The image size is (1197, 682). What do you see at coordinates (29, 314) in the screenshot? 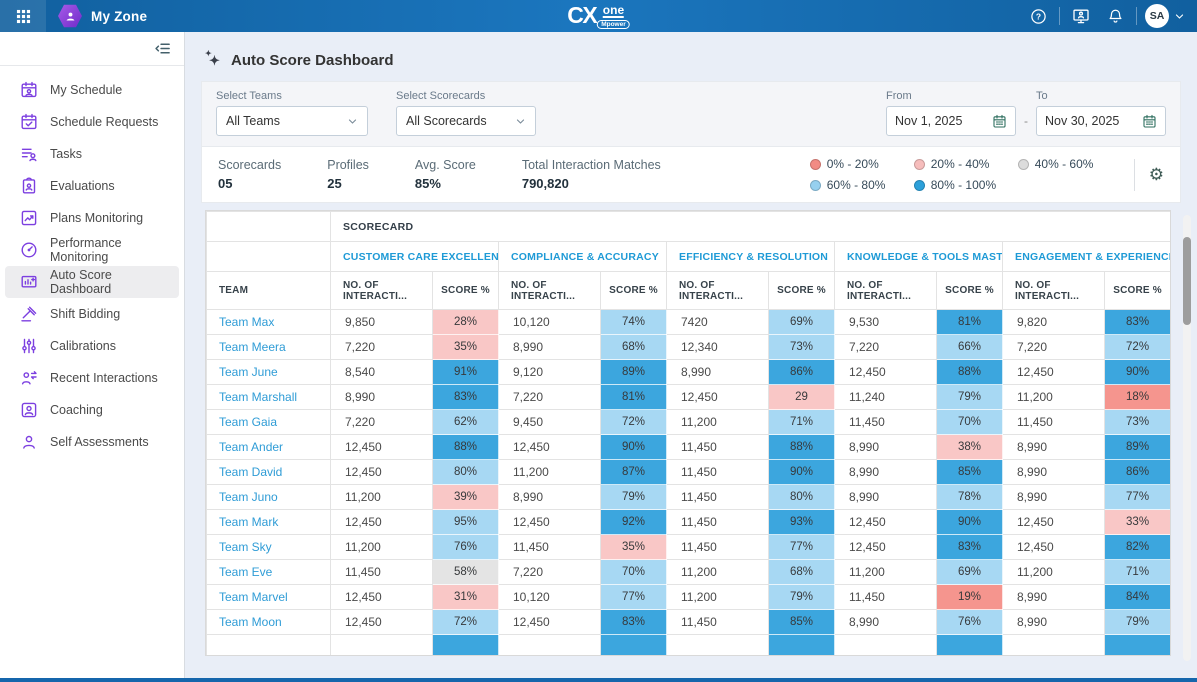
I see `gavel-icon` at bounding box center [29, 314].